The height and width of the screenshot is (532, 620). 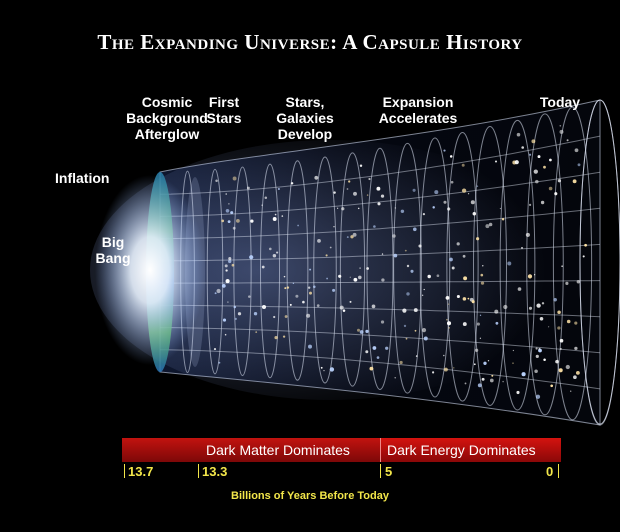 I want to click on label-galaxies: Stars, Galaxies Develop, so click(x=305, y=118).